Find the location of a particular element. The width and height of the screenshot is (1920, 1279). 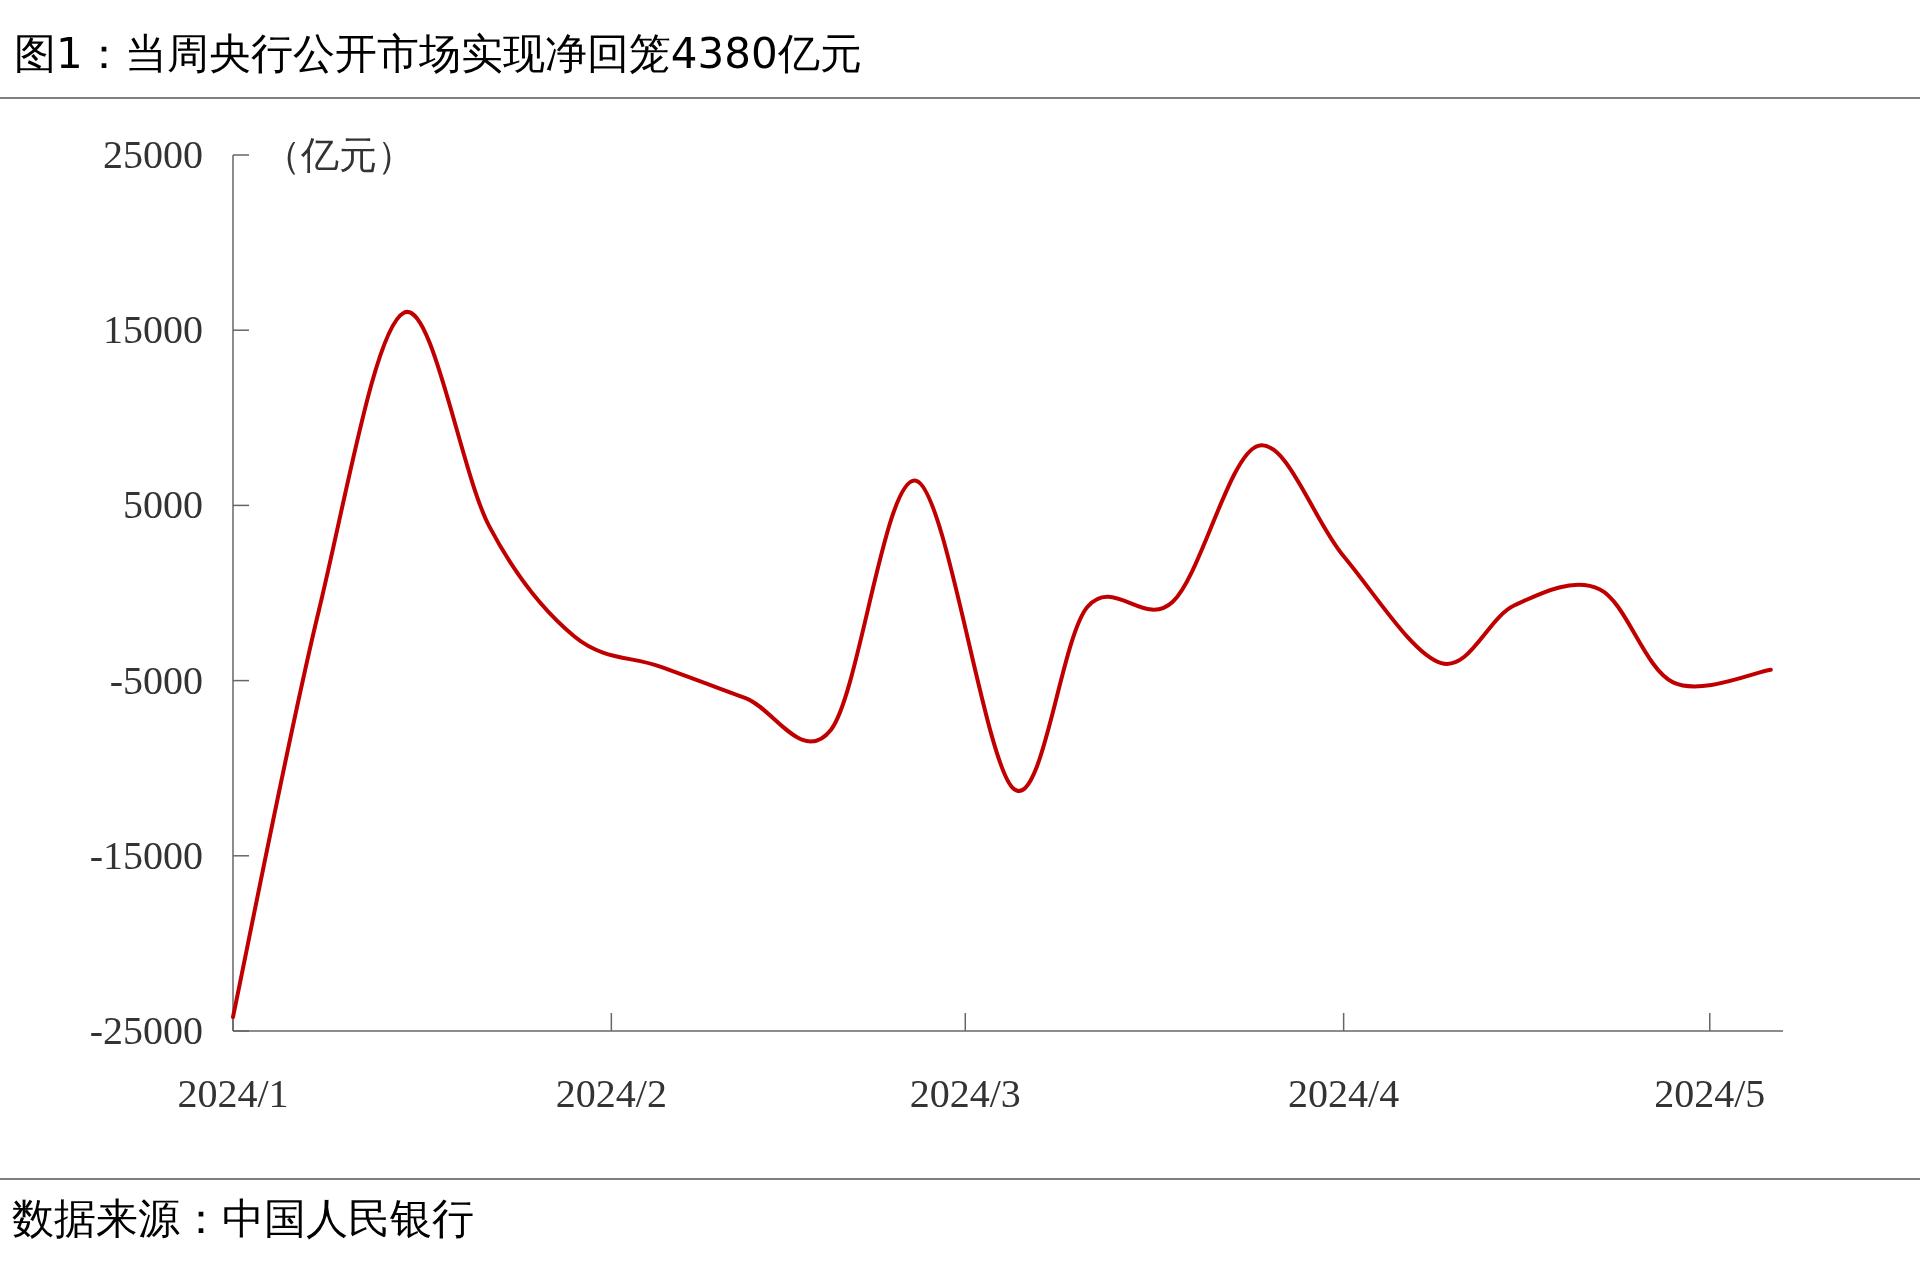

x-tick-label: 2024/5 is located at coordinates (1710, 1093).